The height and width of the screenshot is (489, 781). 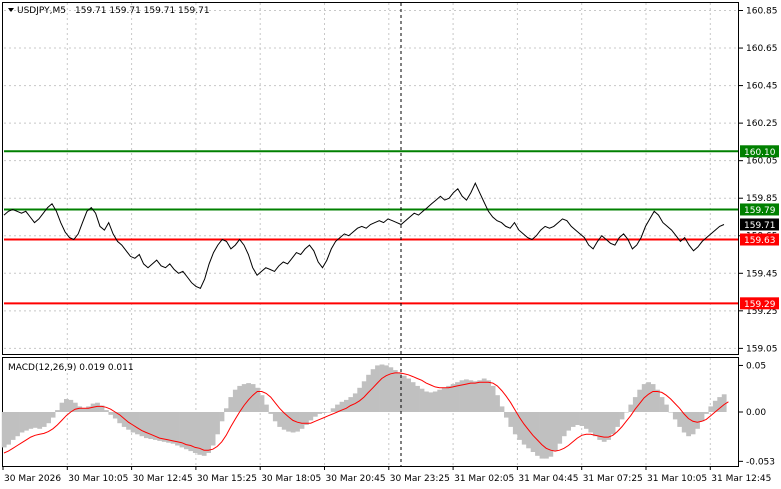 I want to click on current-price-tag, so click(x=759, y=224).